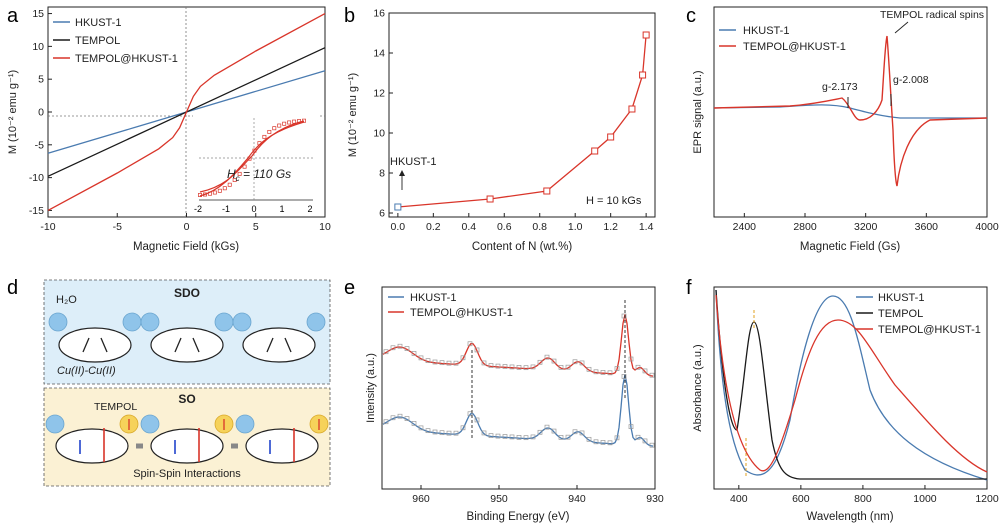 The width and height of the screenshot is (1007, 524). What do you see at coordinates (259, 175) in the screenshot?
I see `inset-annotation: Hc = 110 Gs` at bounding box center [259, 175].